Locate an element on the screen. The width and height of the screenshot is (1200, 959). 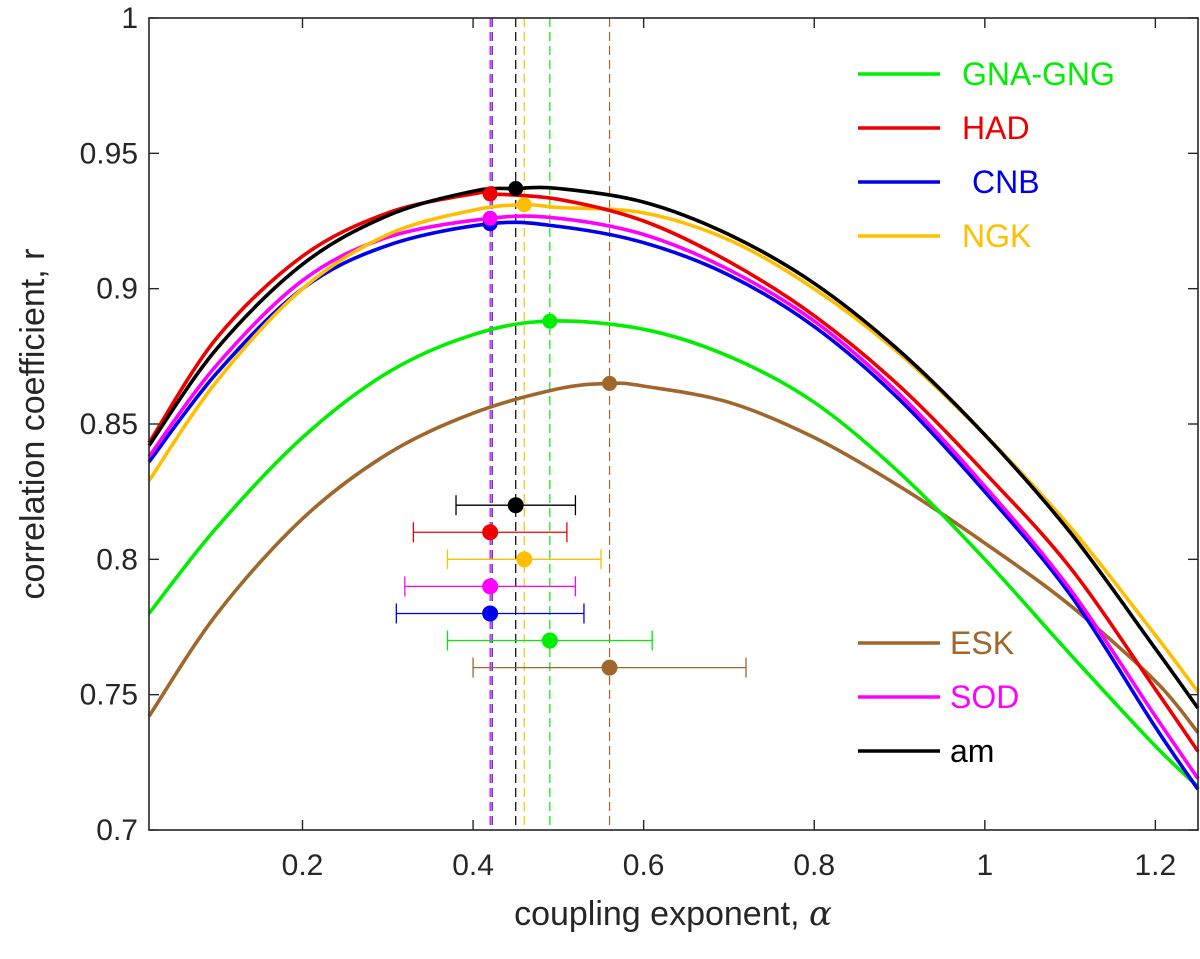
legend-label-sod: SOD is located at coordinates (984, 697).